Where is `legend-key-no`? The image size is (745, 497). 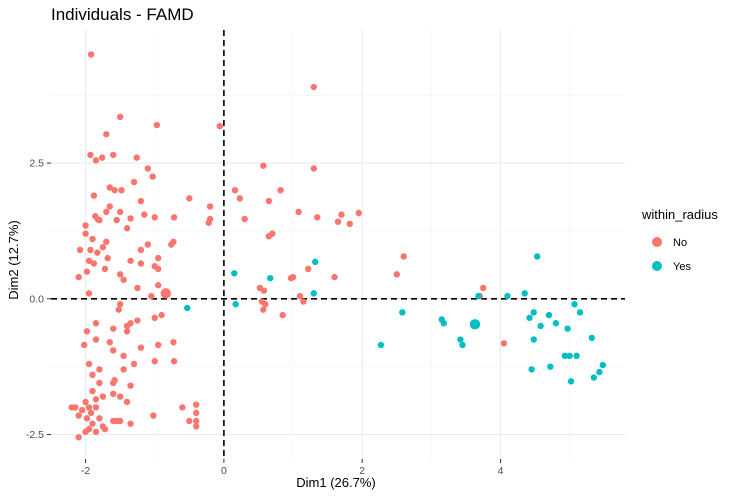 legend-key-no is located at coordinates (657, 242).